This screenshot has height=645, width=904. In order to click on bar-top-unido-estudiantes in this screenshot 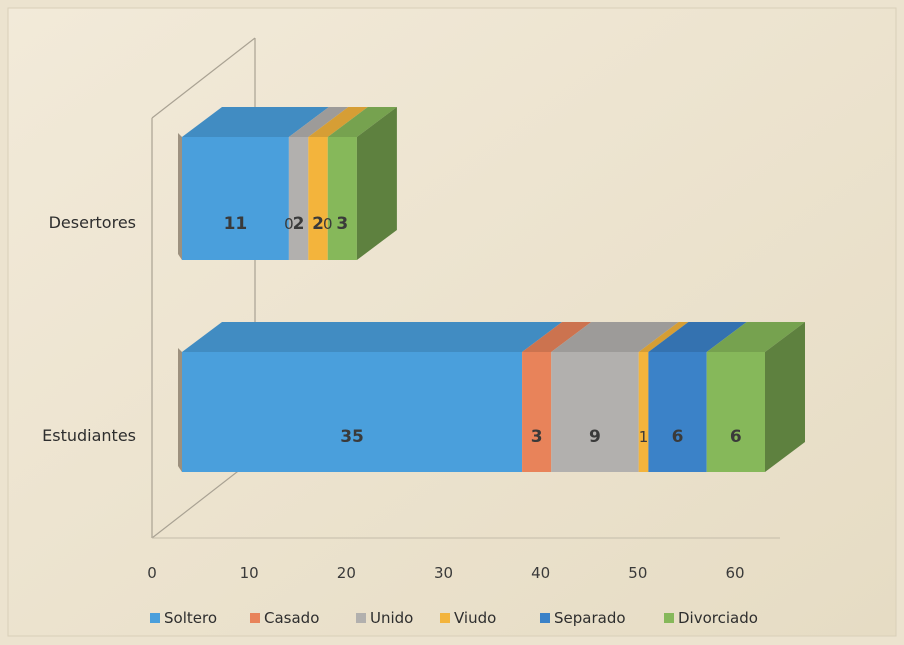, I will do `click(615, 337)`.